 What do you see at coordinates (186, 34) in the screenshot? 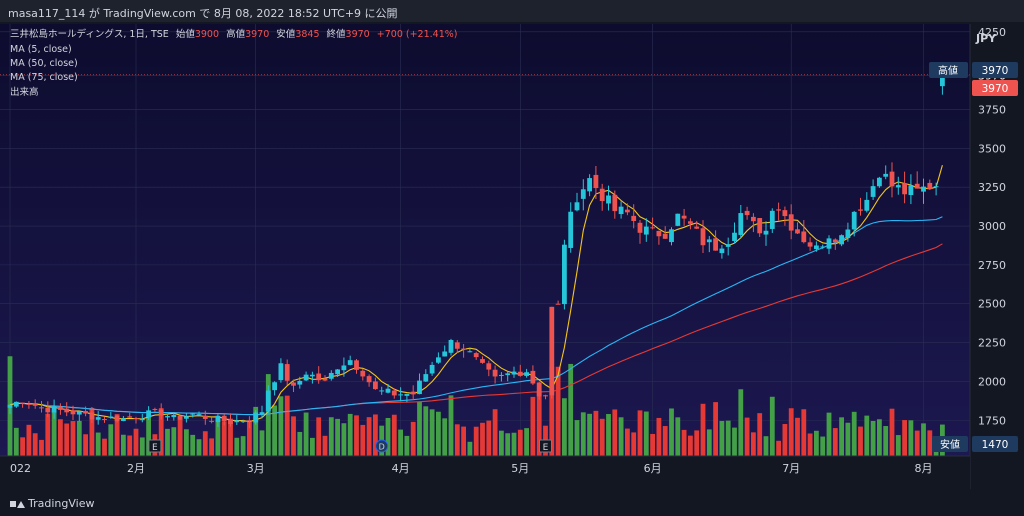
I see `legend-open-label: 始値` at bounding box center [186, 34].